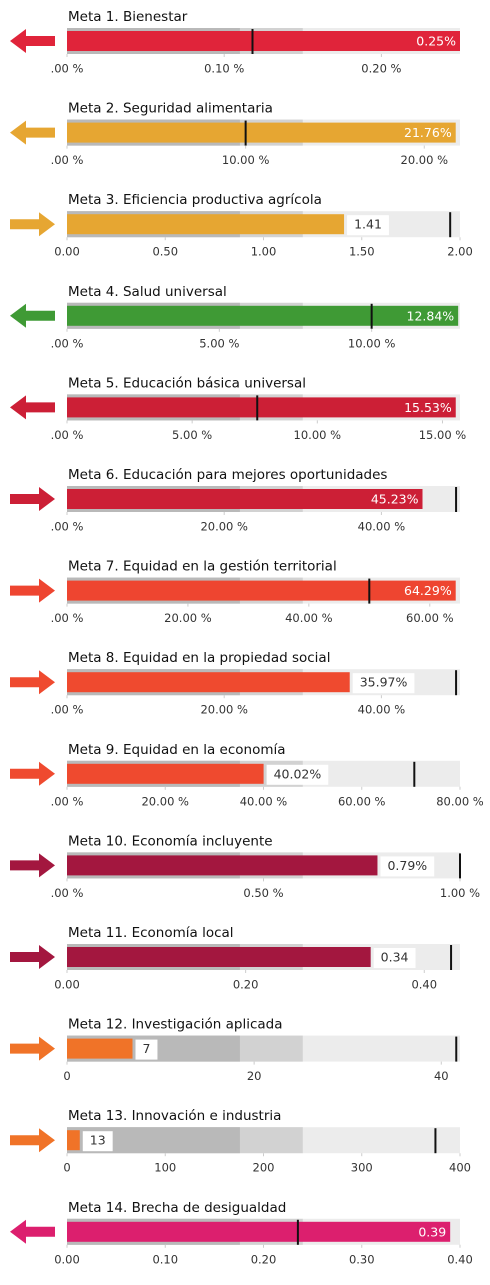 The width and height of the screenshot is (490, 1285). What do you see at coordinates (254, 1076) in the screenshot?
I see `x-tick-label: 20` at bounding box center [254, 1076].